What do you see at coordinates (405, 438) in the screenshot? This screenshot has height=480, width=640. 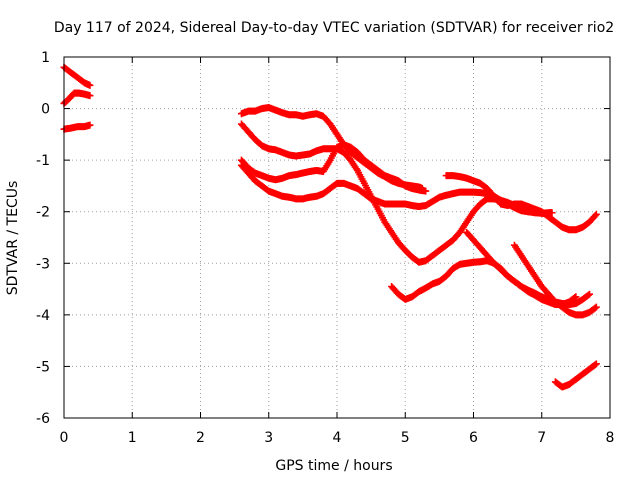 I see `x-tick-label: 5` at bounding box center [405, 438].